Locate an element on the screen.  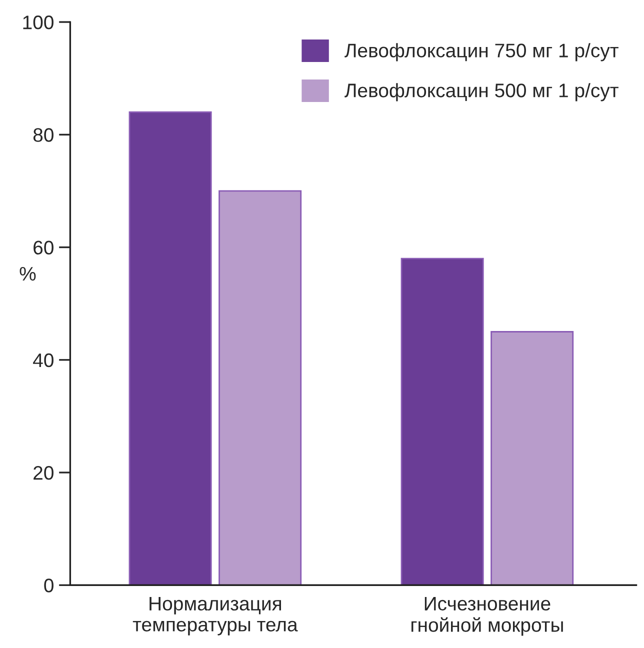
y-axis-title: % is located at coordinates (28, 273).